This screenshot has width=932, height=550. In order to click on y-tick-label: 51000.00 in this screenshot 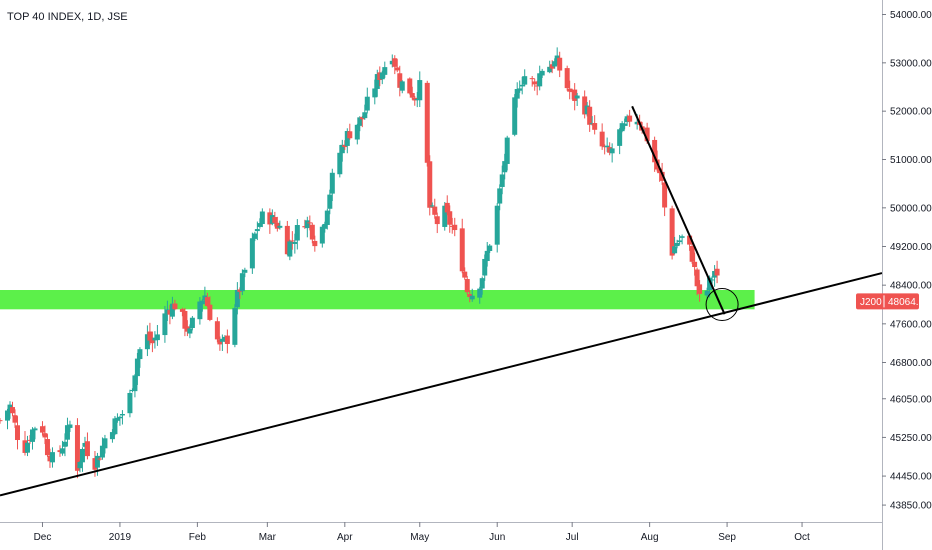, I will do `click(911, 160)`.